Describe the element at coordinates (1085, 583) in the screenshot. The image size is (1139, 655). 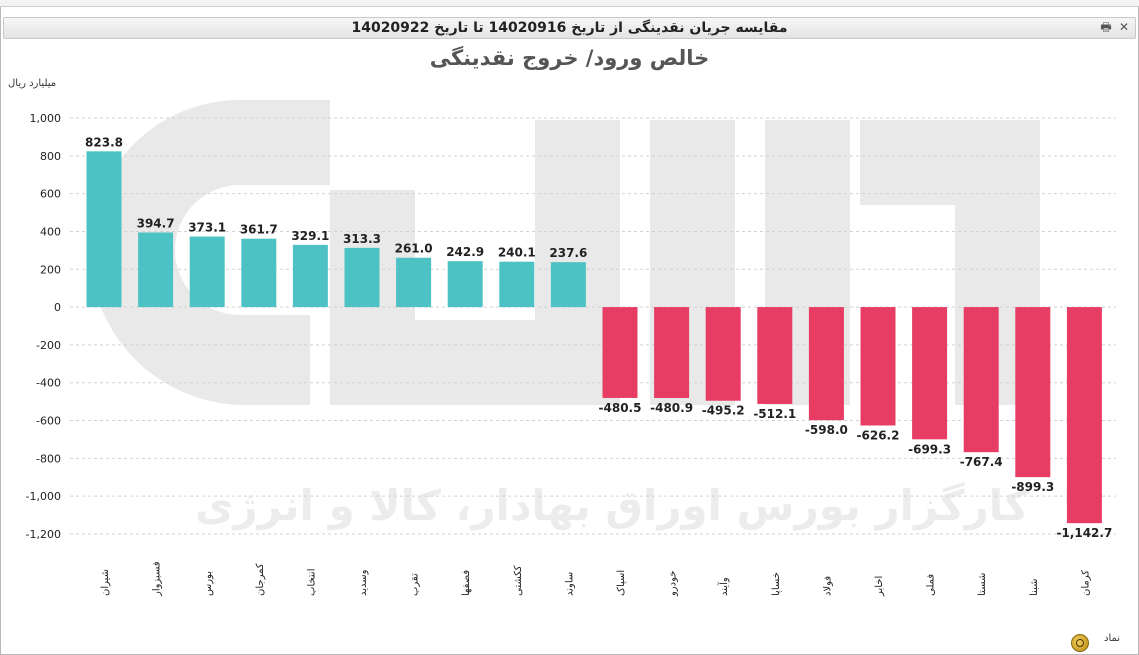
I see `x-tick-label: کرمان` at that location.